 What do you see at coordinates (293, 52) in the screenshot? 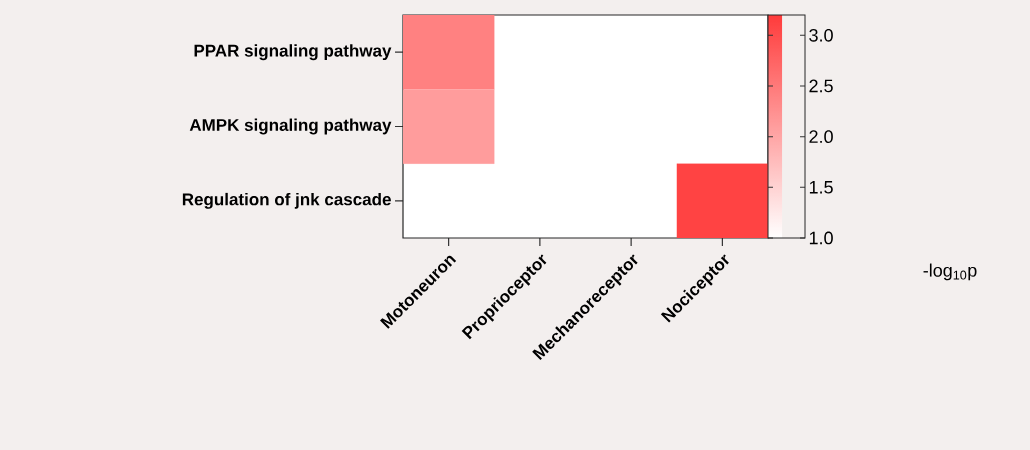
I see `y-tick-label: PPAR signaling pathway` at bounding box center [293, 52].